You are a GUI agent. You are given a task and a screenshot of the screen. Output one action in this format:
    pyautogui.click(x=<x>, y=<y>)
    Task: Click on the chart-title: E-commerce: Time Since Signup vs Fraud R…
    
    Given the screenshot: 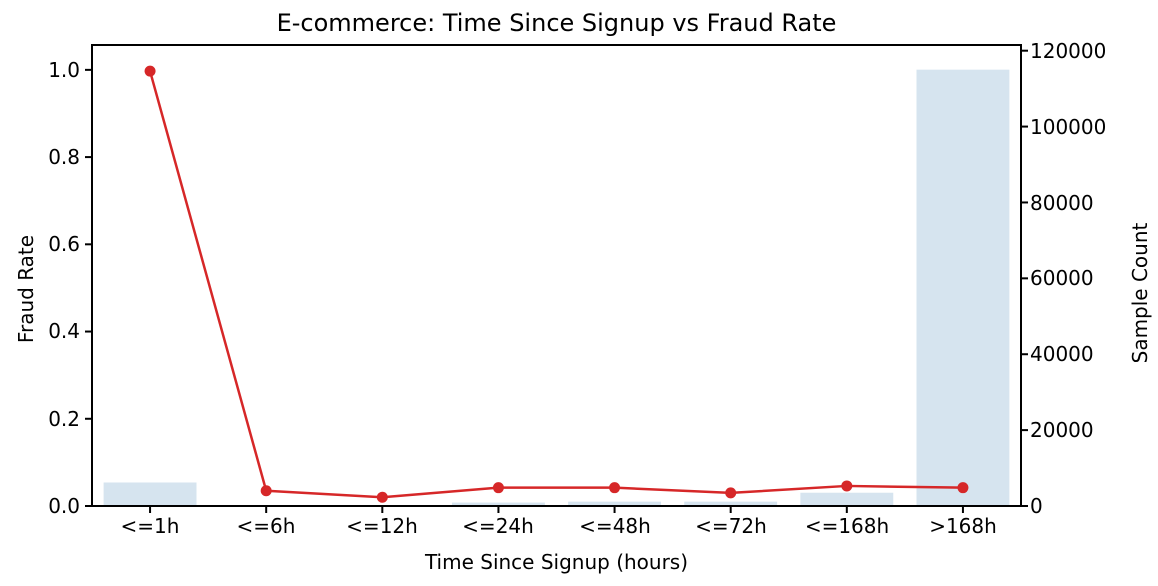 What is the action you would take?
    pyautogui.click(x=556, y=23)
    